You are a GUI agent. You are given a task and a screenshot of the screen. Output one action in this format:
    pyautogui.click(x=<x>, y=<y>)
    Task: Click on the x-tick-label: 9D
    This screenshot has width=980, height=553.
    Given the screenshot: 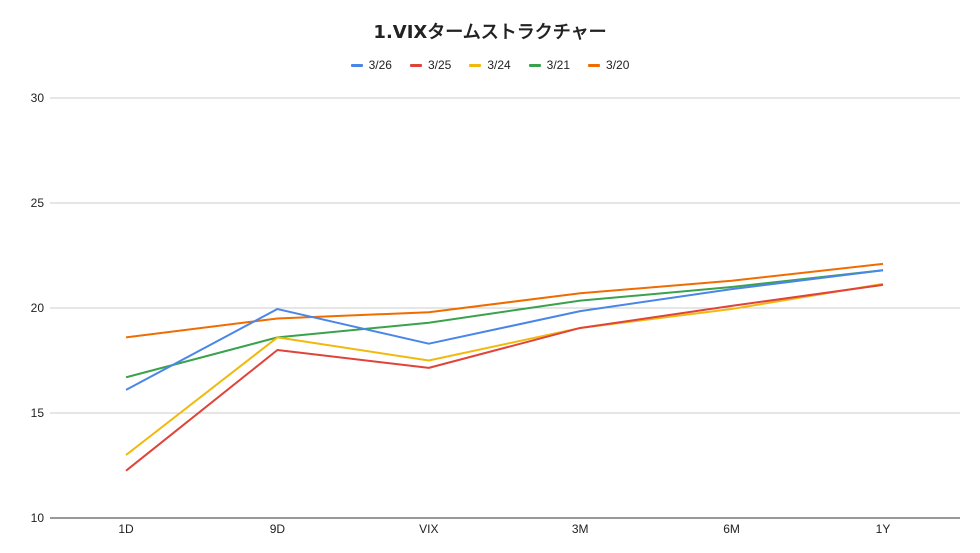 What is the action you would take?
    pyautogui.click(x=278, y=529)
    